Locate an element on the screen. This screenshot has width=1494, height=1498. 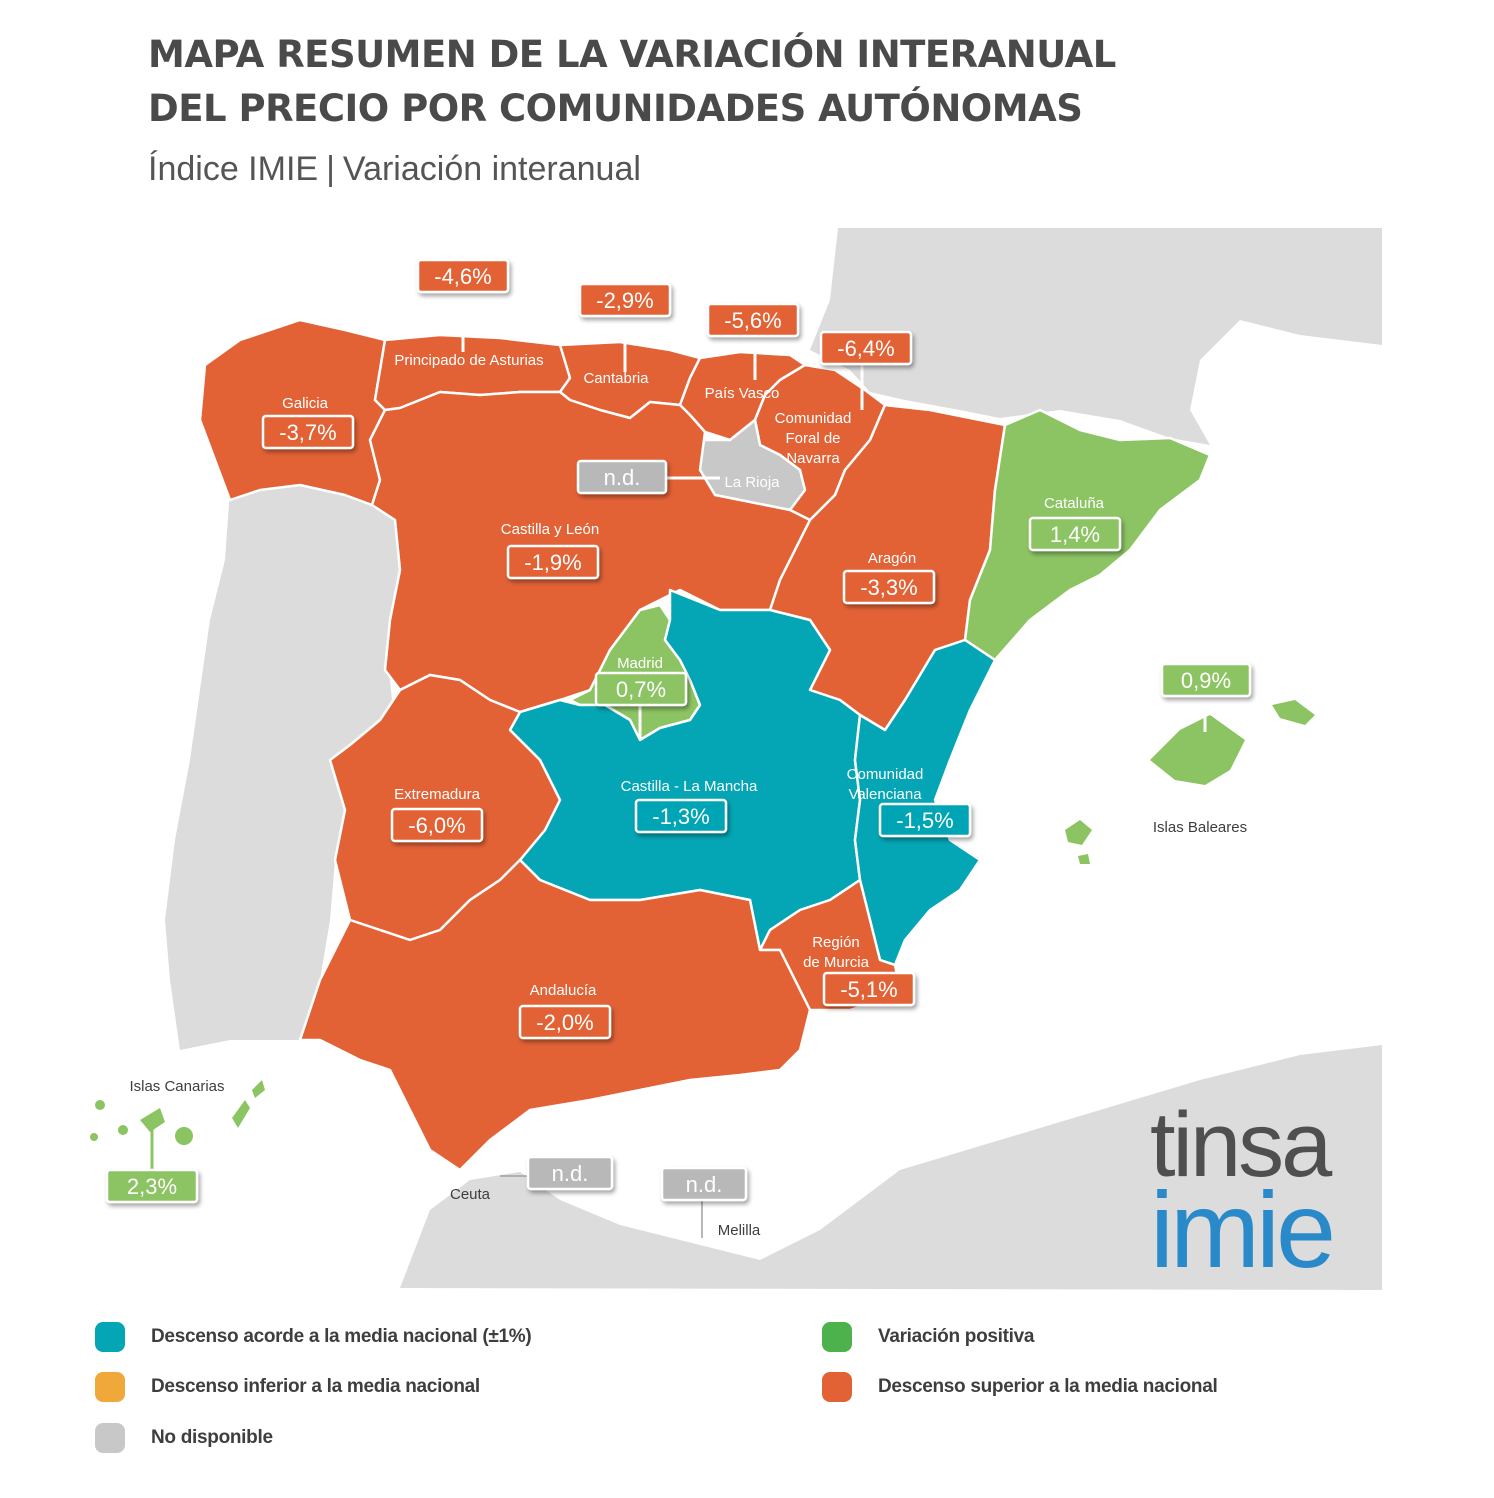
value-badge-text: -3,3% is located at coordinates (888, 587).